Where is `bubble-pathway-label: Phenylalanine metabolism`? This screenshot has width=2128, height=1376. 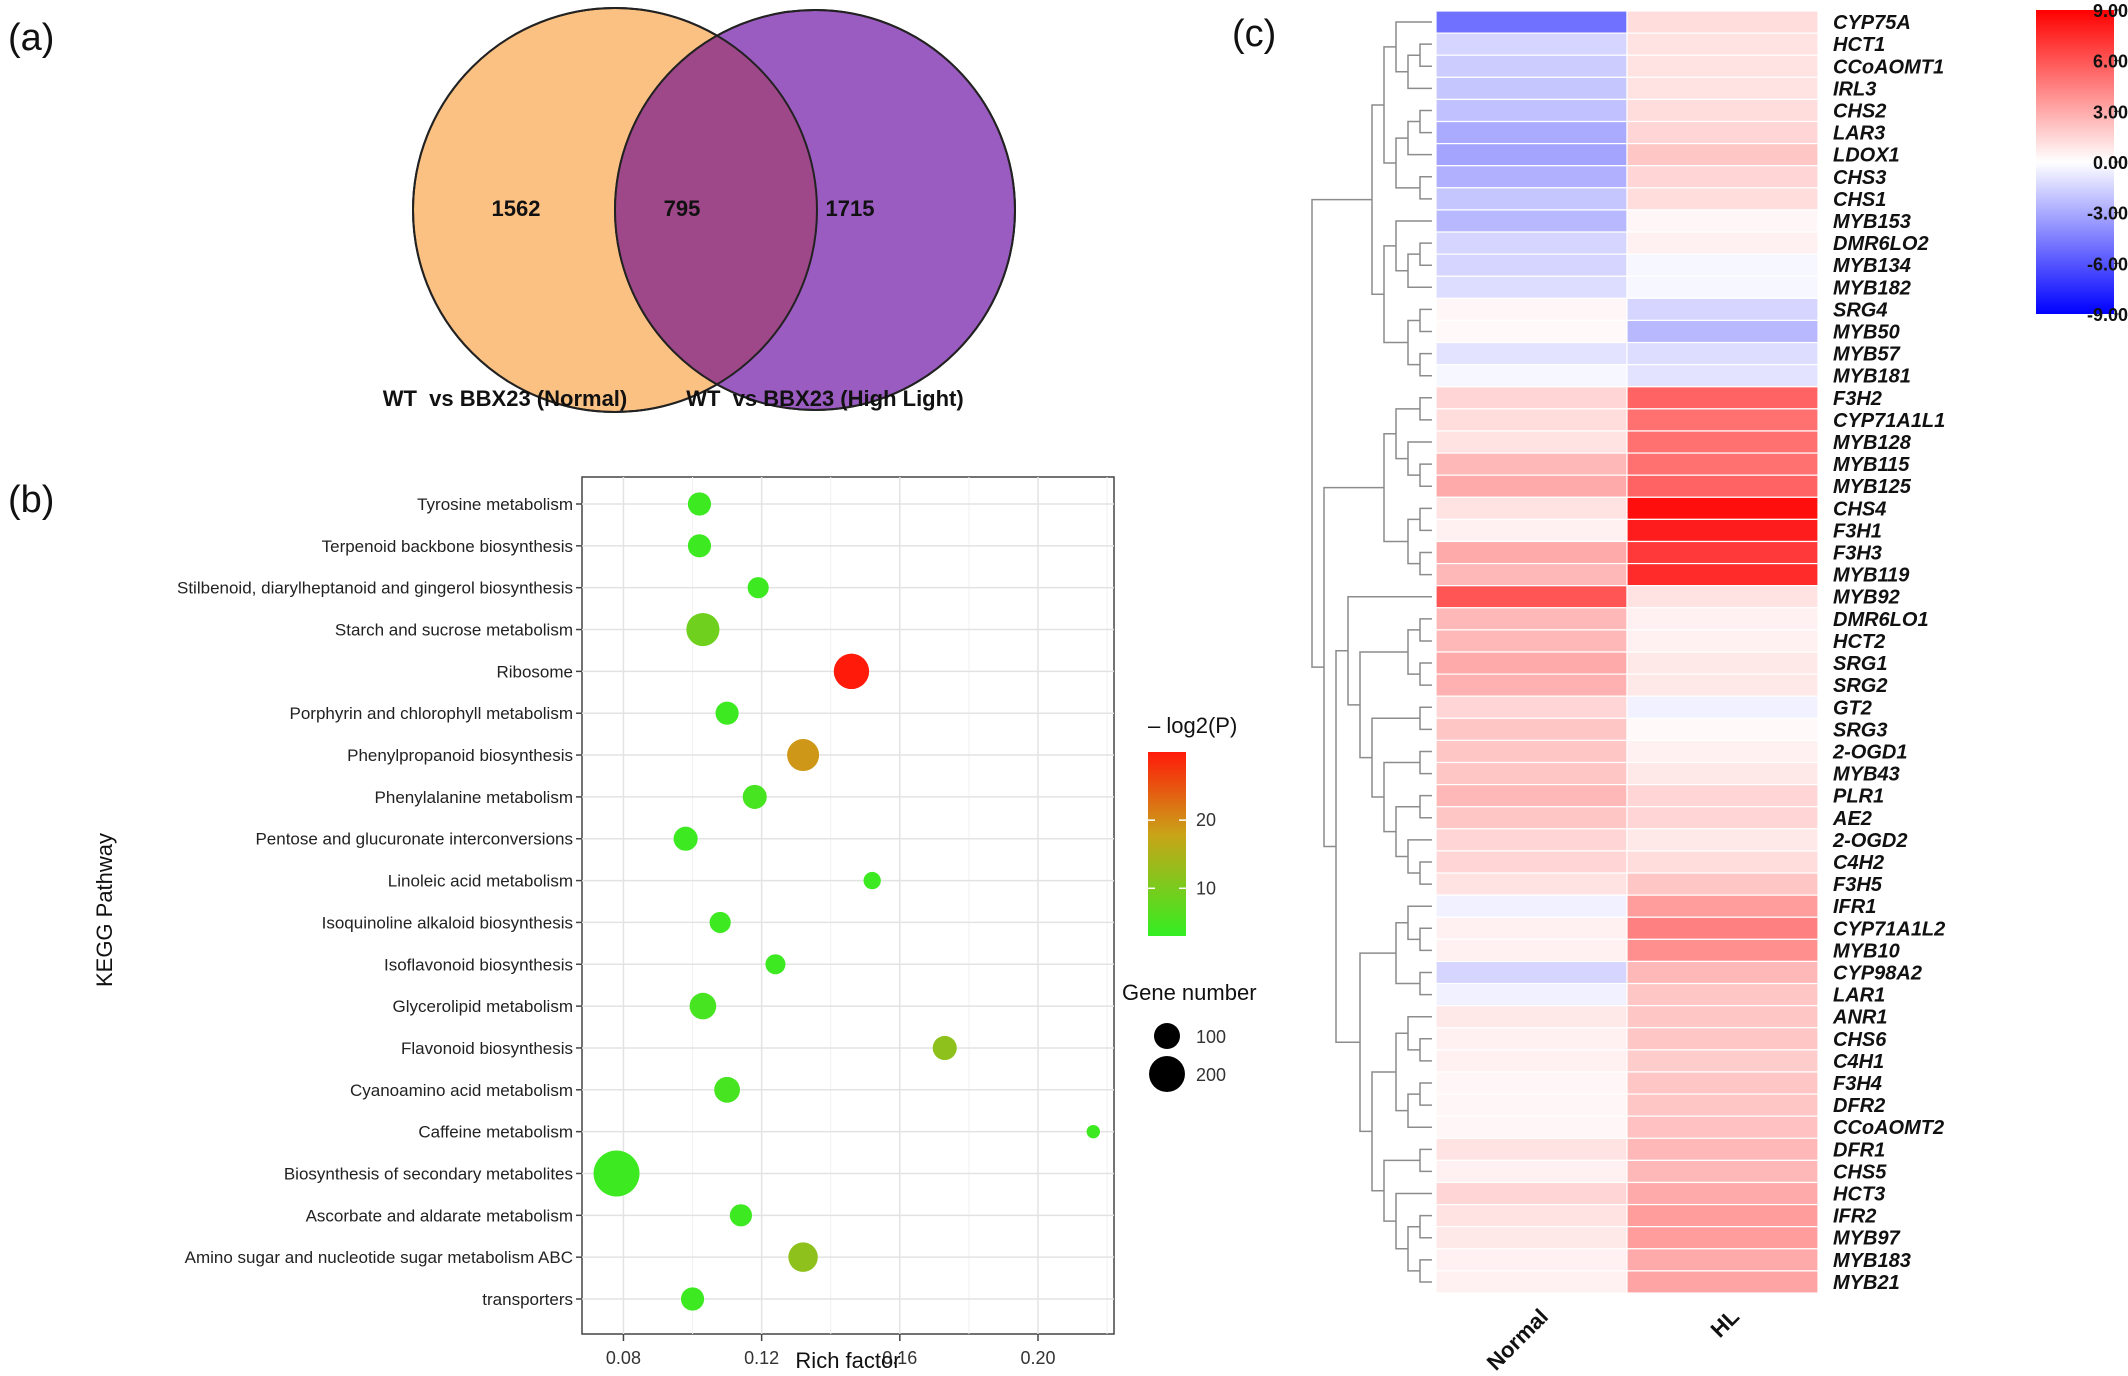
bubble-pathway-label: Phenylalanine metabolism is located at coordinates (474, 797).